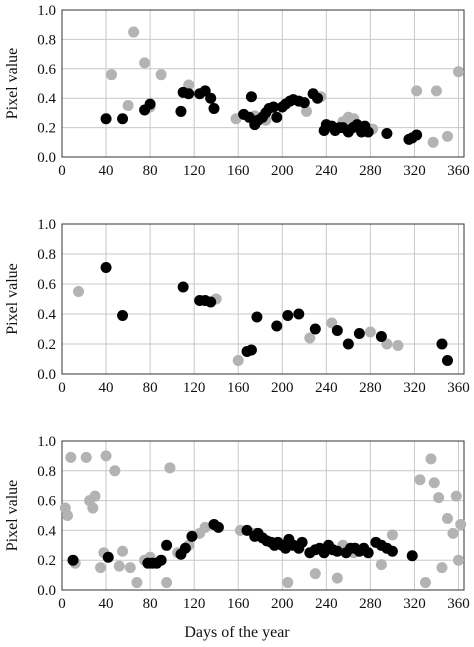 This screenshot has height=647, width=474. What do you see at coordinates (237, 632) in the screenshot?
I see `x-axis-label: Days of the year` at bounding box center [237, 632].